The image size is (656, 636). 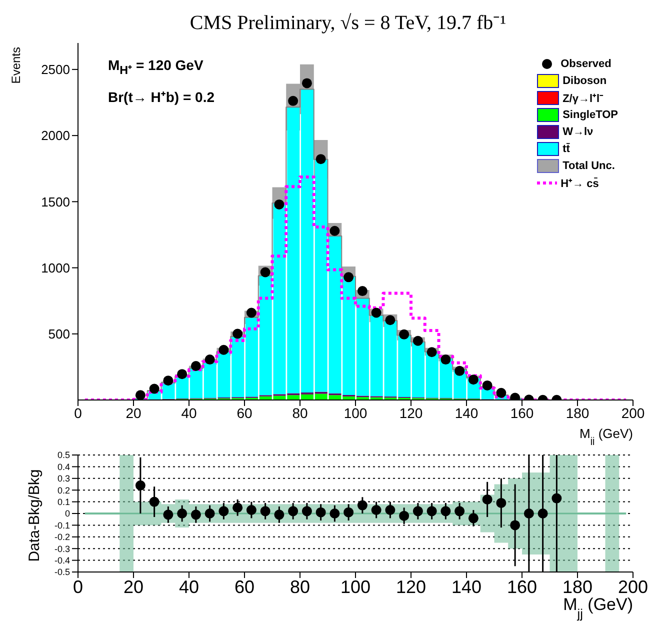 I want to click on y-tick-label: 0.3, so click(x=63, y=479).